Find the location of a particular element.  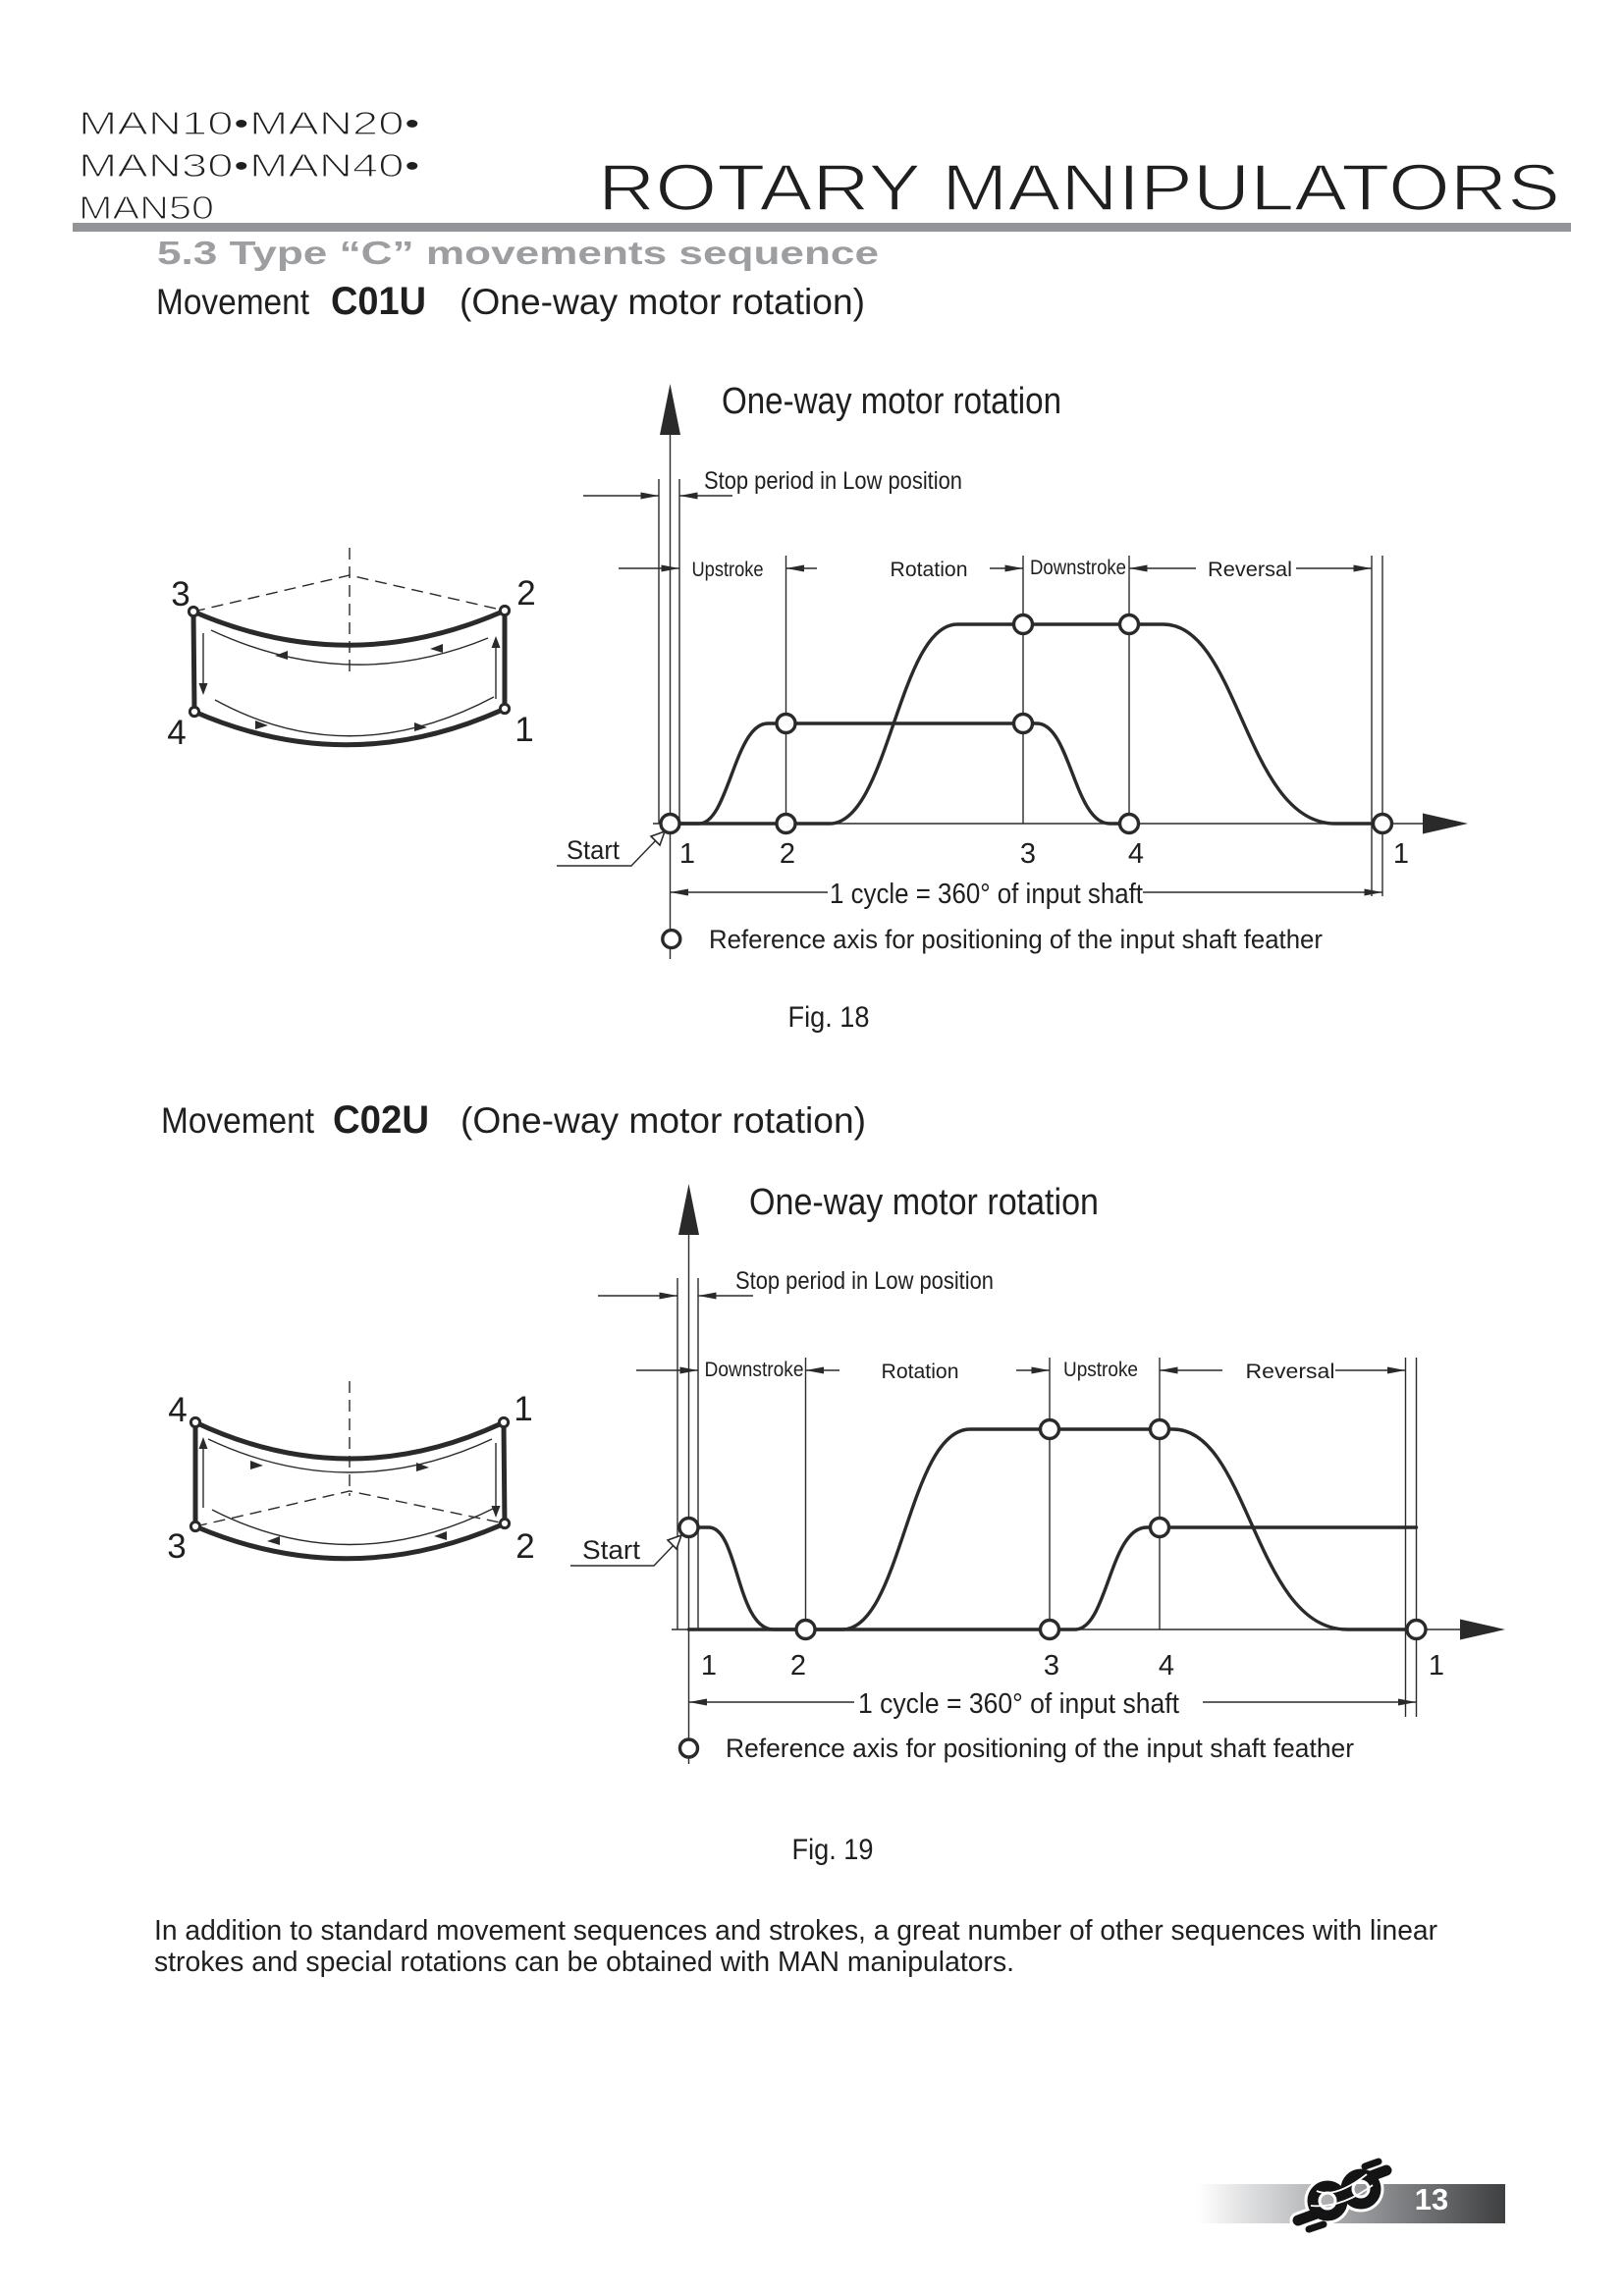

fig18-arrowhead-down-icon is located at coordinates (203, 689).